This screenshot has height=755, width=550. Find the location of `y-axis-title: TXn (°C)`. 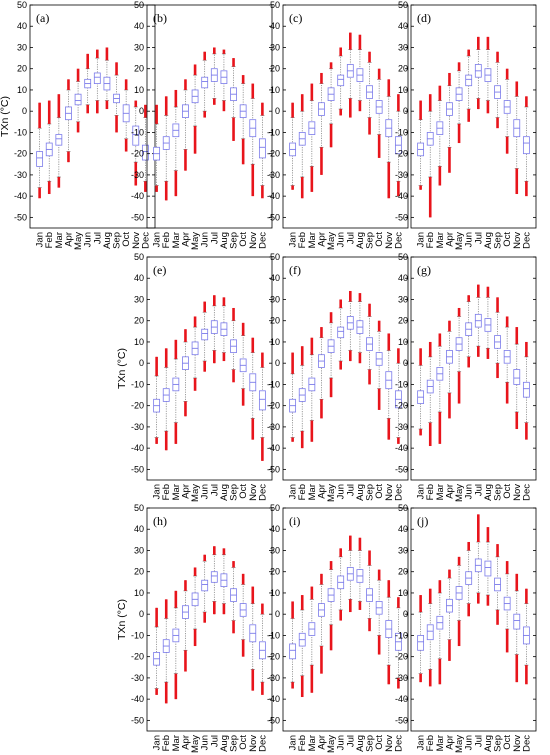

y-axis-title: TXn (°C) is located at coordinates (122, 619).